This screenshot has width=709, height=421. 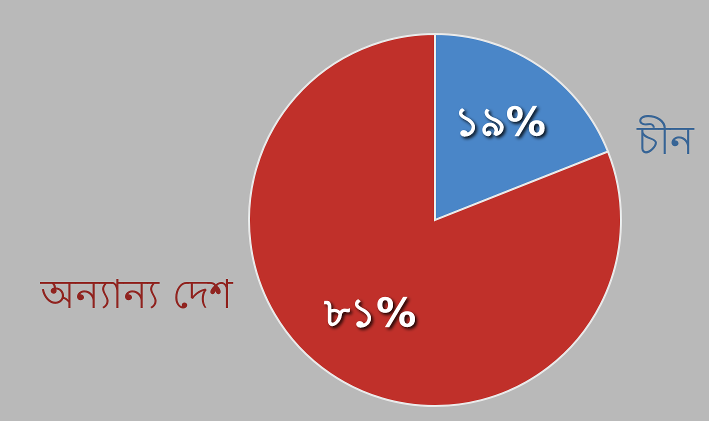 What do you see at coordinates (136, 295) in the screenshot?
I see `slice-label: অন্যান্য দেশ` at bounding box center [136, 295].